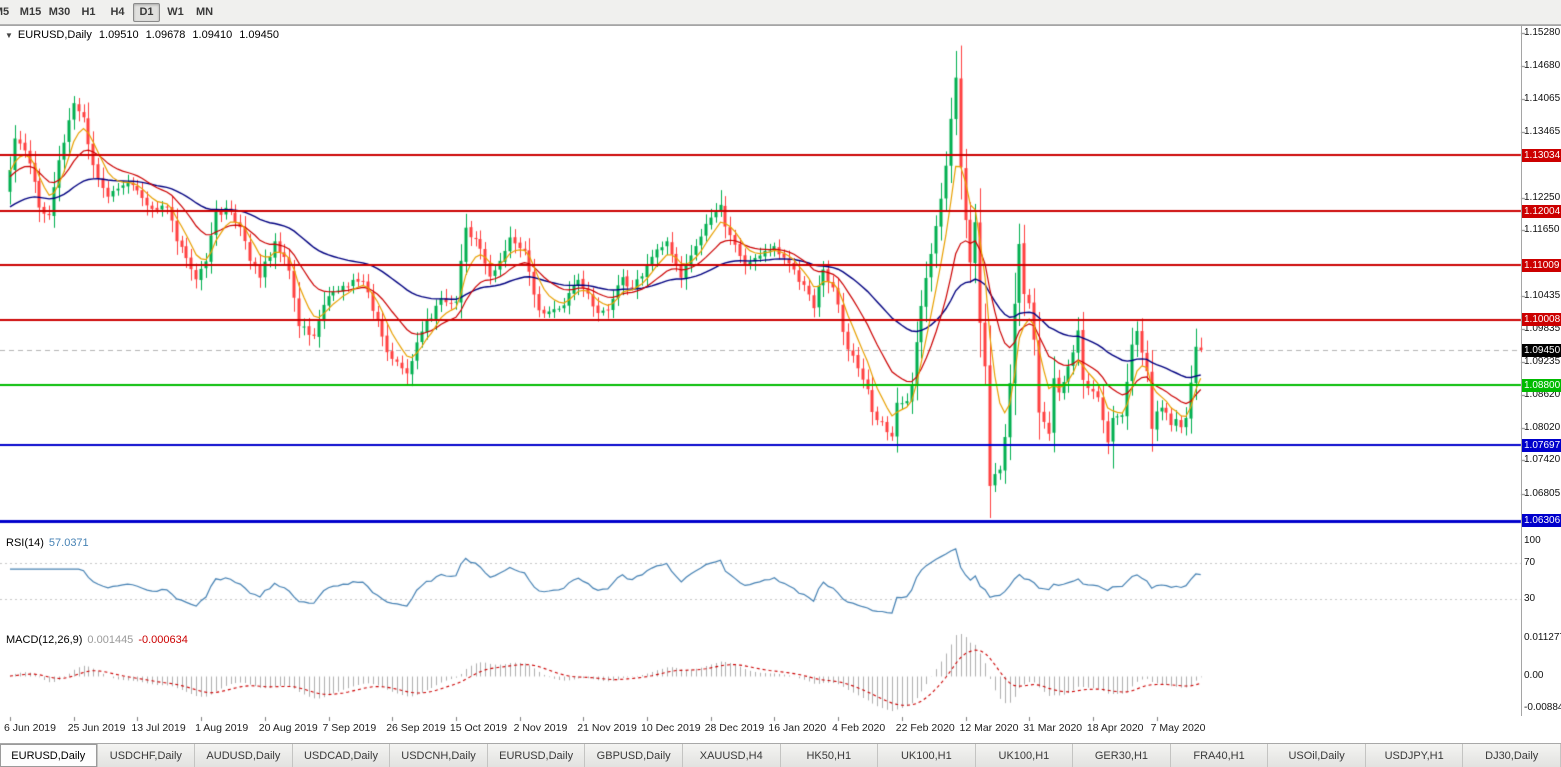 The height and width of the screenshot is (767, 1561). I want to click on chart-tab-audusd-daily: AUDUSD,Daily, so click(244, 755).